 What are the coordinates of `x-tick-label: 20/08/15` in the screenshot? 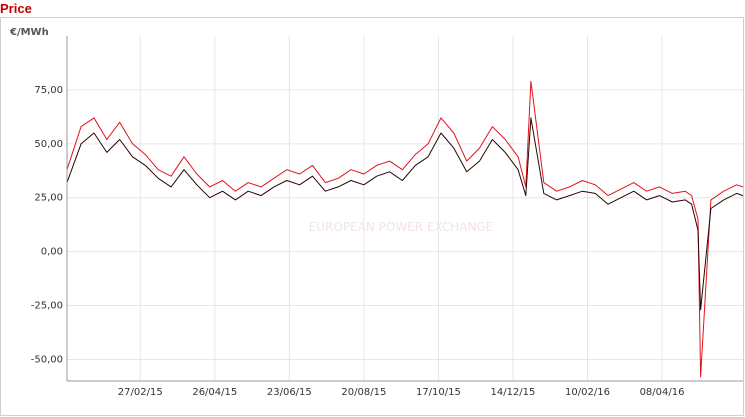 It's located at (363, 392).